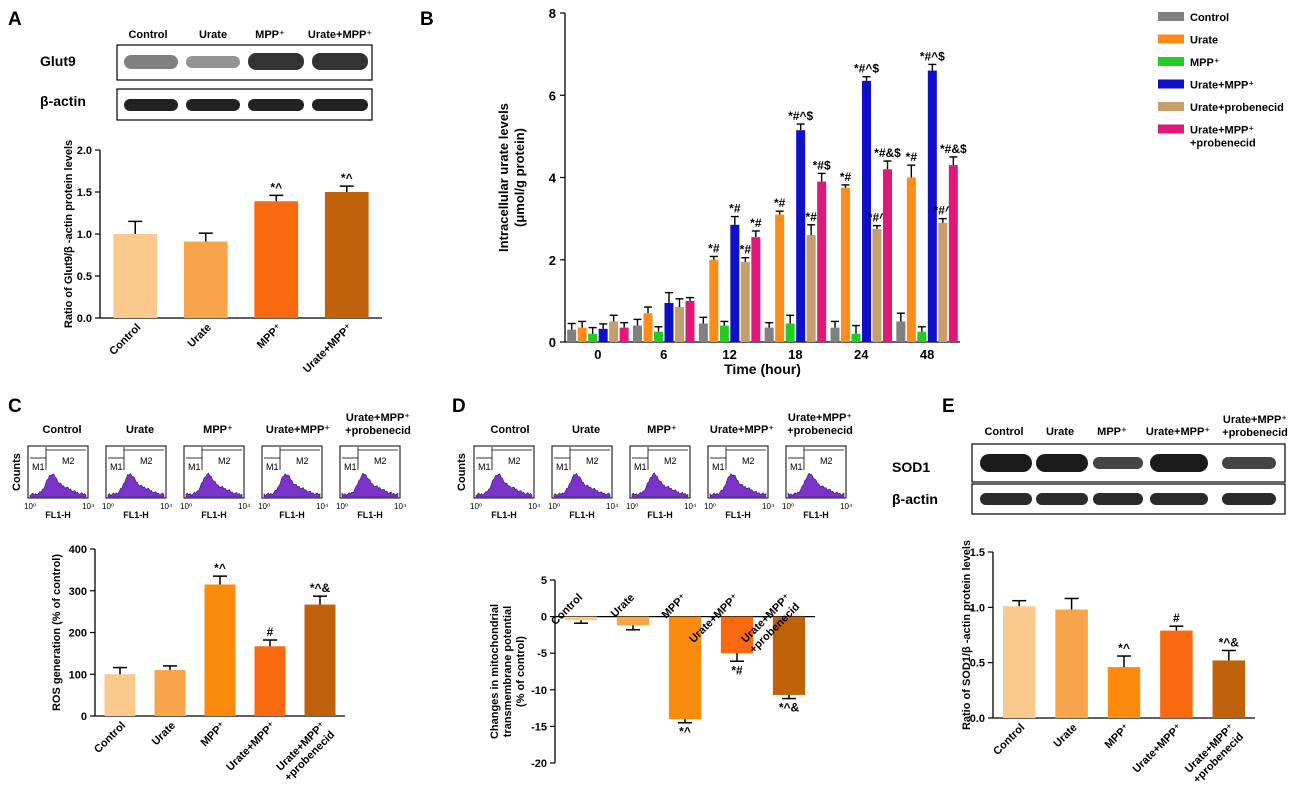 This screenshot has height=794, width=1300. Describe the element at coordinates (251, 747) in the screenshot. I see `C-category-label-3: Urate+MPP⁺` at that location.